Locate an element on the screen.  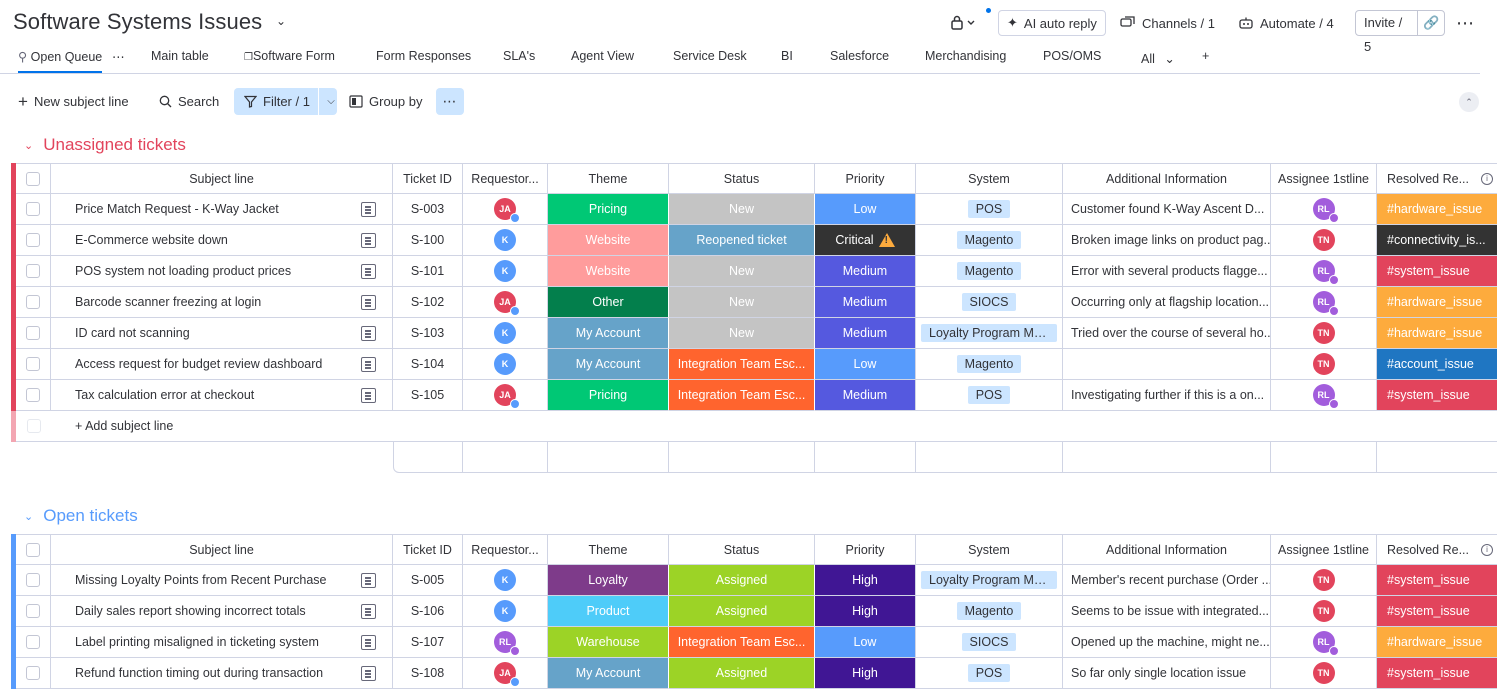
ticket-id-cell: S-100 is located at coordinates (428, 240).